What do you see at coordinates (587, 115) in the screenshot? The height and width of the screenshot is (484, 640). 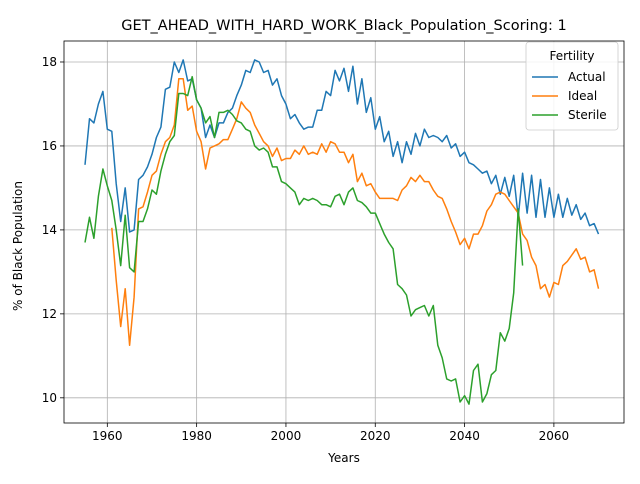 I see `legend-label: Sterile` at bounding box center [587, 115].